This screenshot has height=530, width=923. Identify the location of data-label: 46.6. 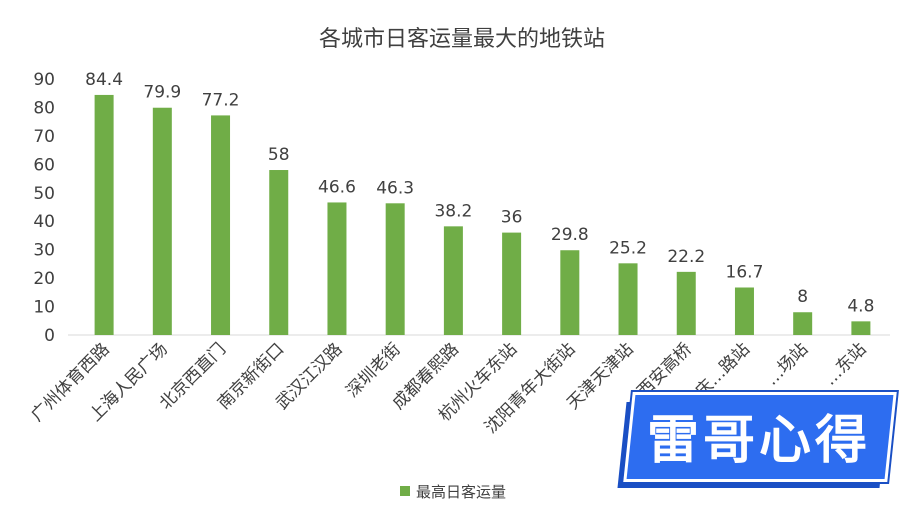
(337, 187).